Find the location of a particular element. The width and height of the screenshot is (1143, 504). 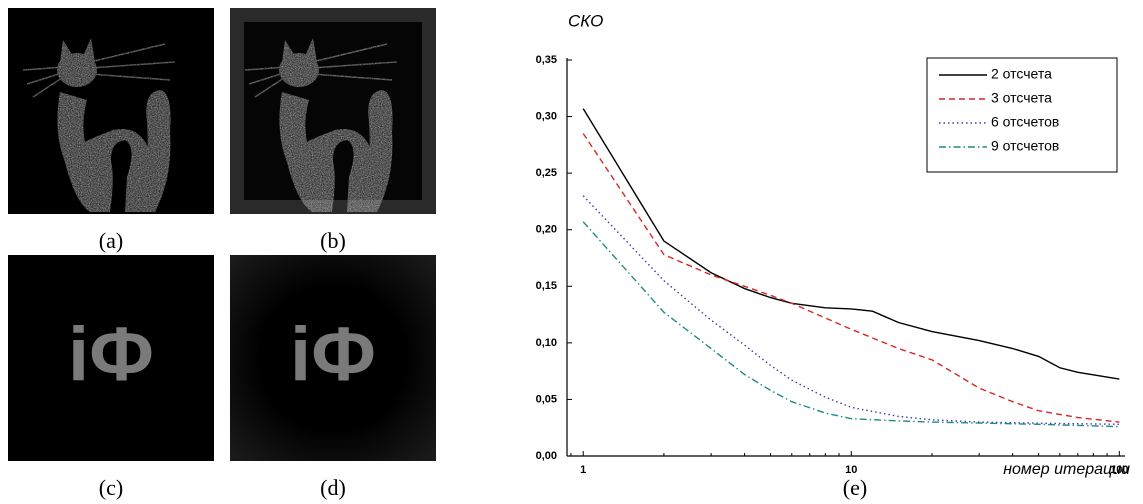

image-d is located at coordinates (333, 358).